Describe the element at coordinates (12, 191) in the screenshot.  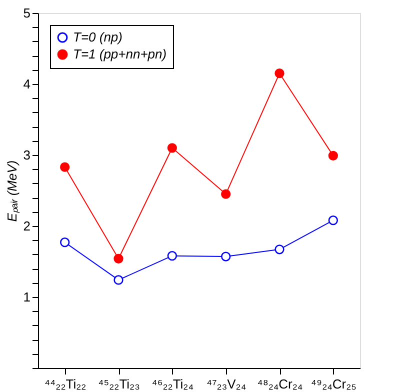
I see `y-axis-title: Eₚₐᵢᵣ (MeV)` at that location.